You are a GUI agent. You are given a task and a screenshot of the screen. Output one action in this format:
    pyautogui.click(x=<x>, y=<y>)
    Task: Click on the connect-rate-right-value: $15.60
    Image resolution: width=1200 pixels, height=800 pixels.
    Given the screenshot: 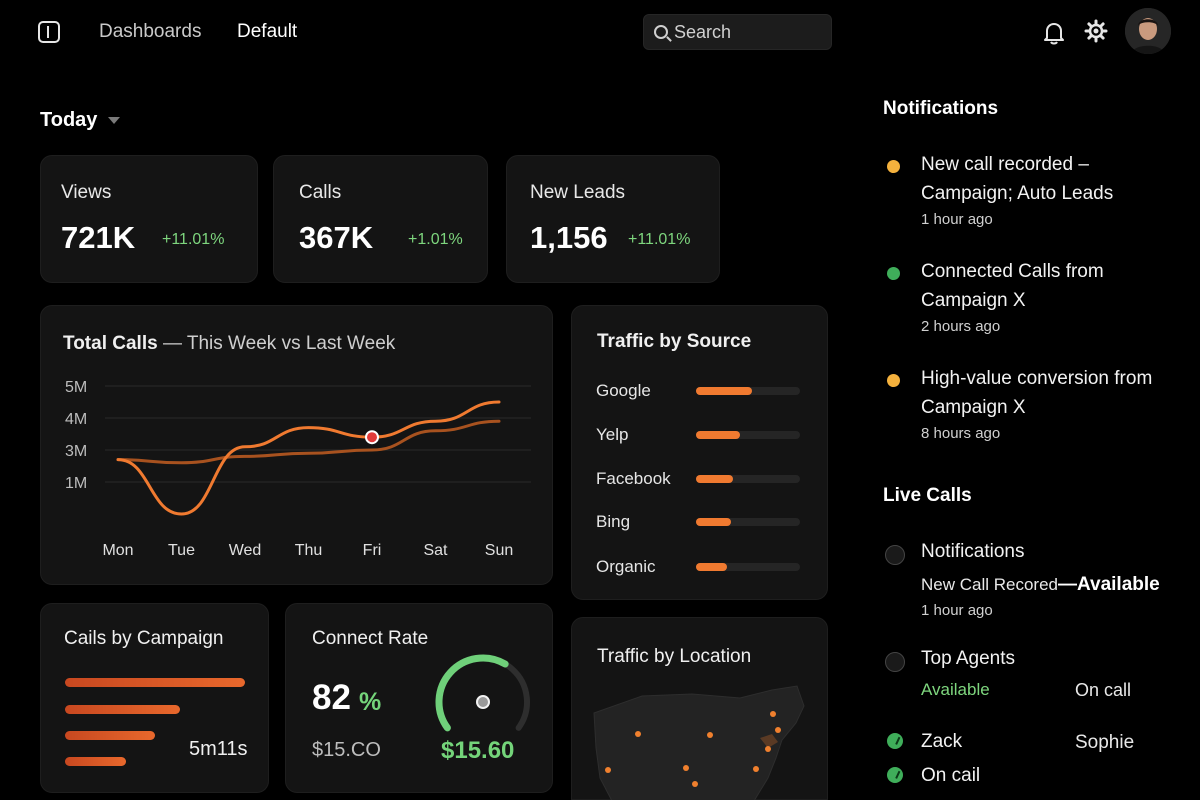 What is the action you would take?
    pyautogui.click(x=478, y=750)
    